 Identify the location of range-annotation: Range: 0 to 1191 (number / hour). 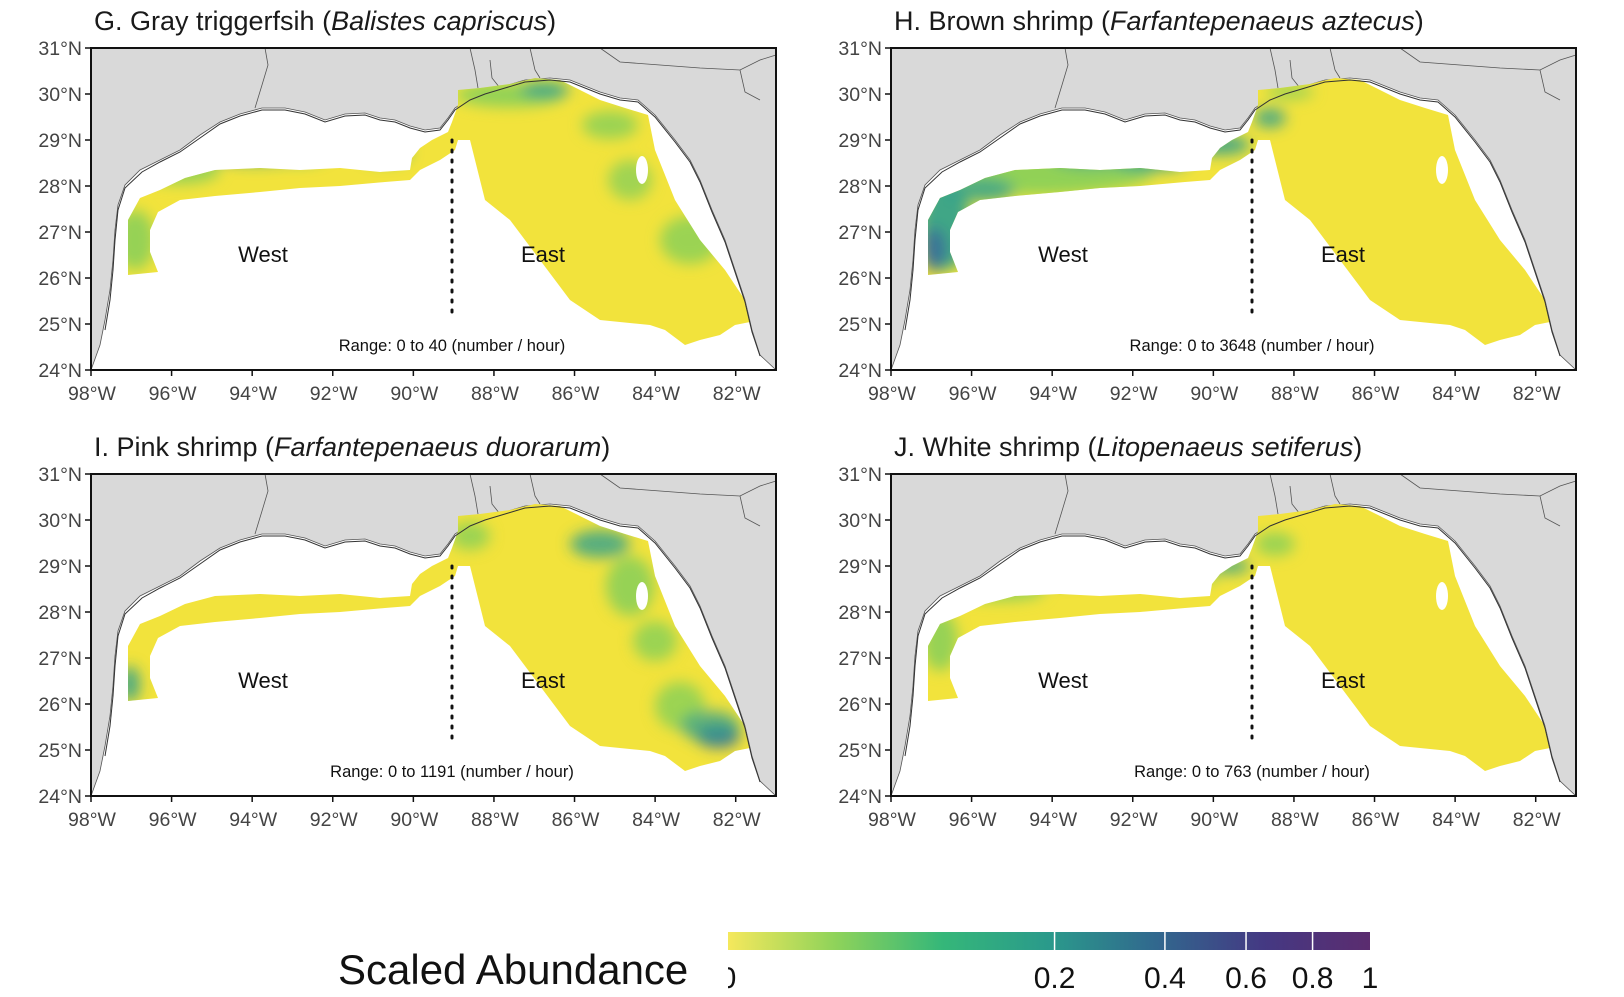
(452, 772).